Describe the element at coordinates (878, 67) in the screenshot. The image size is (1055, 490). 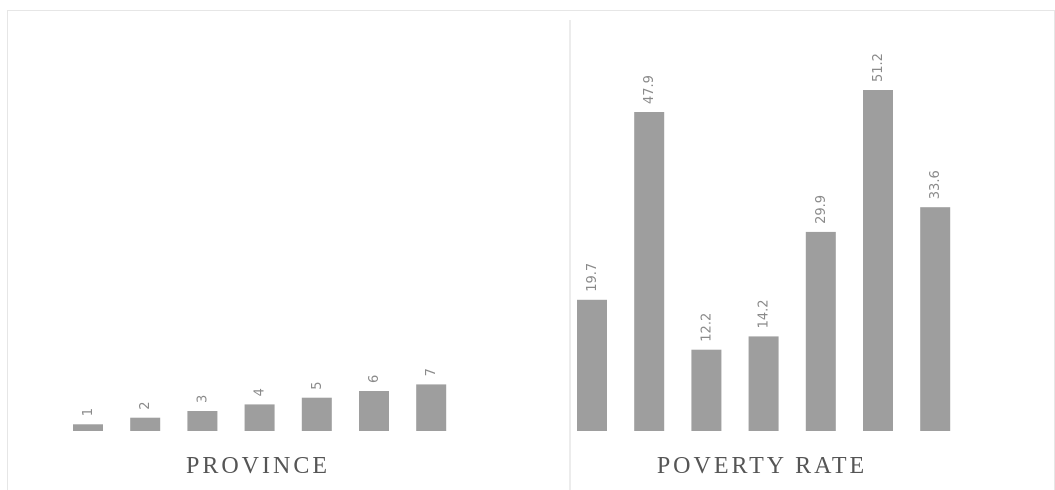
I see `poverty-value-label-6: 51.2` at that location.